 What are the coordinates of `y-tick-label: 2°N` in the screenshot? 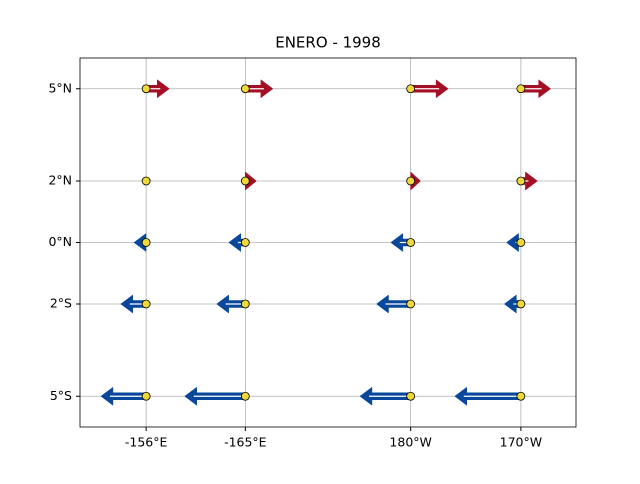 It's located at (60, 180).